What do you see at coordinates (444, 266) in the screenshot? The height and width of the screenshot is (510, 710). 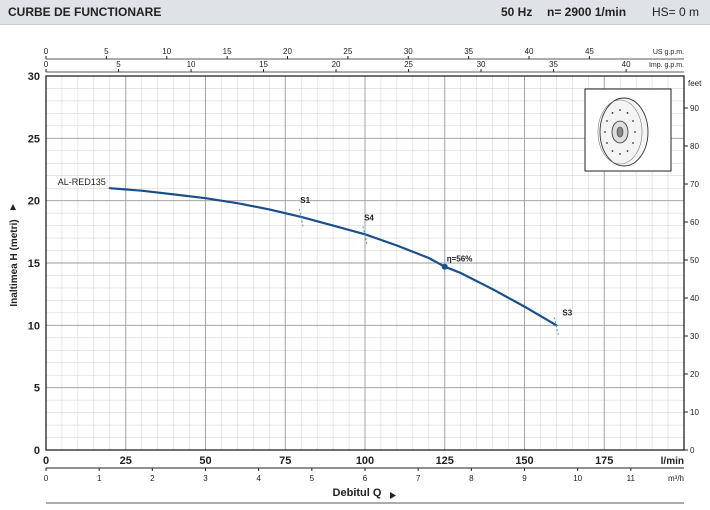 I see `efficiency-point` at bounding box center [444, 266].